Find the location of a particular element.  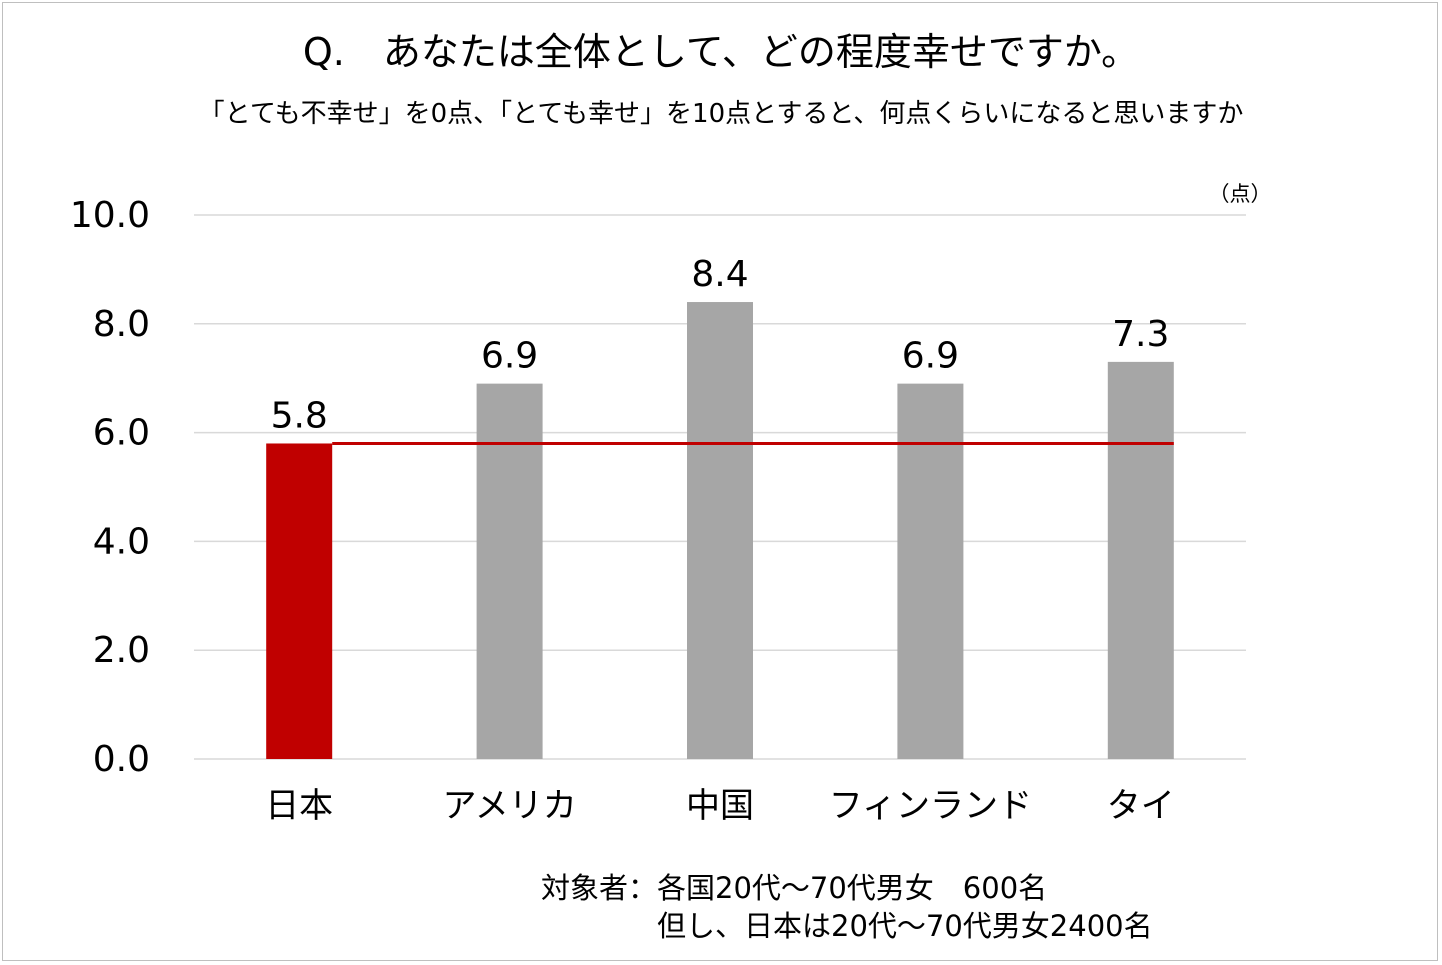

x-tick-label-2: 中国 is located at coordinates (720, 806).